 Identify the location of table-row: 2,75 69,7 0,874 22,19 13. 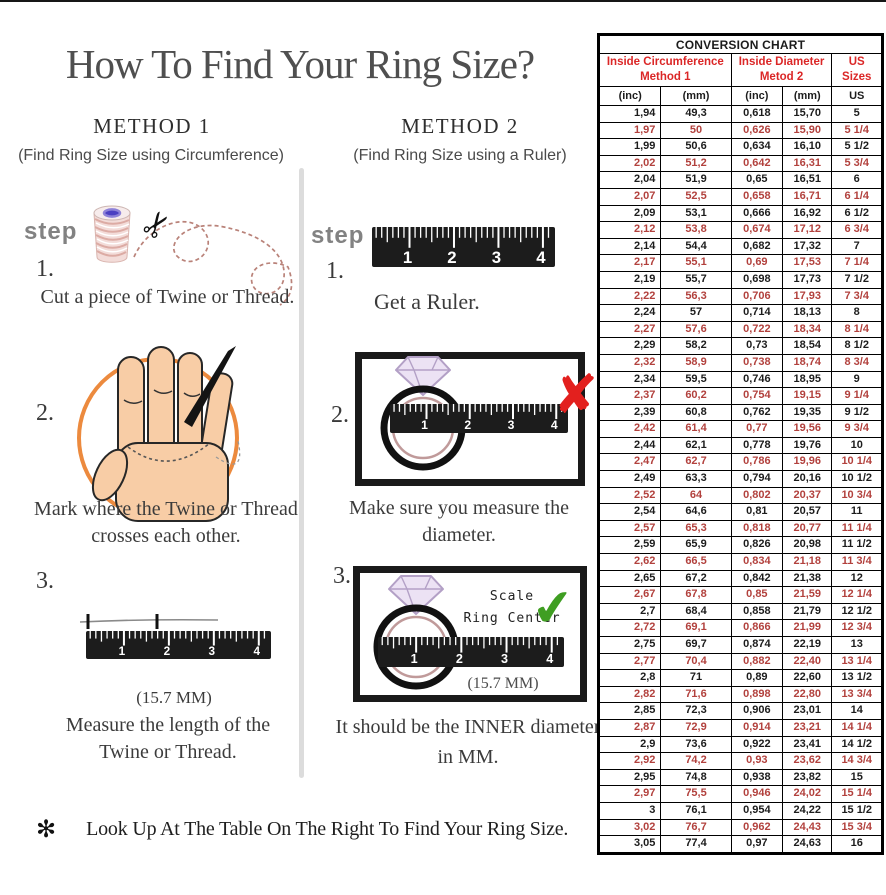
(740, 645).